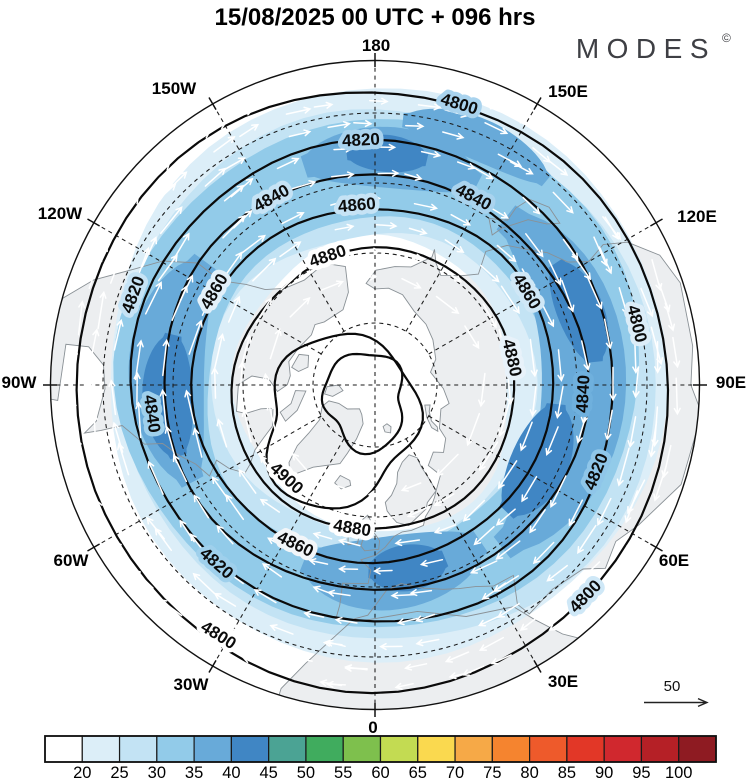 This screenshot has height=782, width=750. Describe the element at coordinates (646, 48) in the screenshot. I see `modes-logo-text: MODES` at that location.